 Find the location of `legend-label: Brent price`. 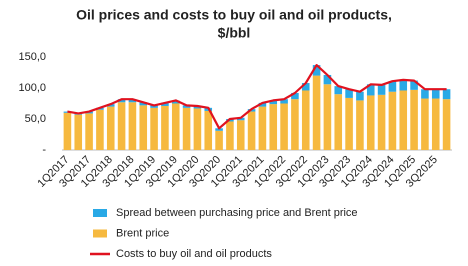

legend-label: Brent price is located at coordinates (142, 233).